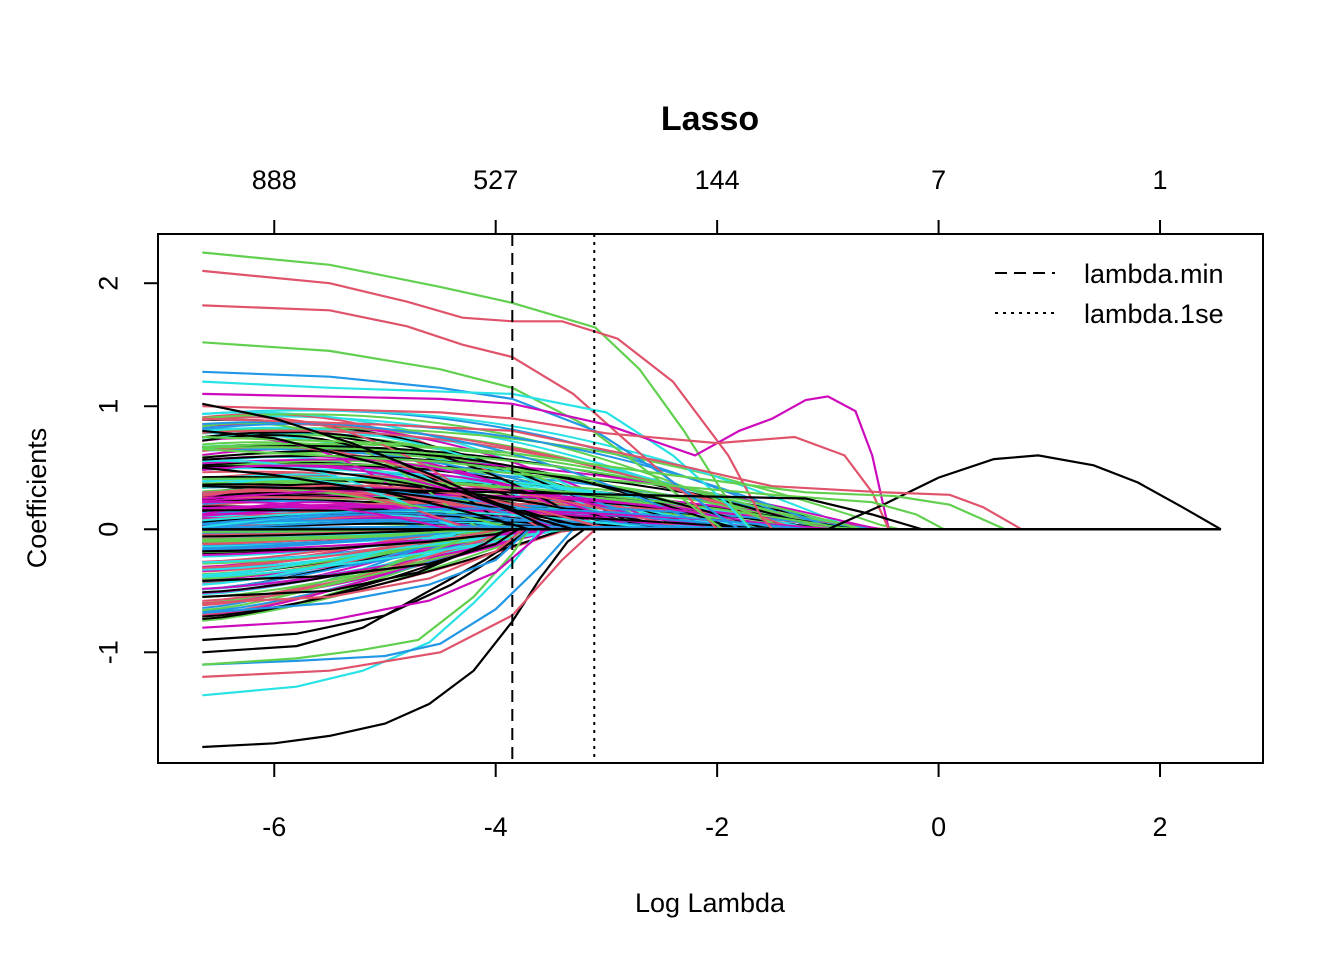  I want to click on chart-title: Lasso, so click(710, 119).